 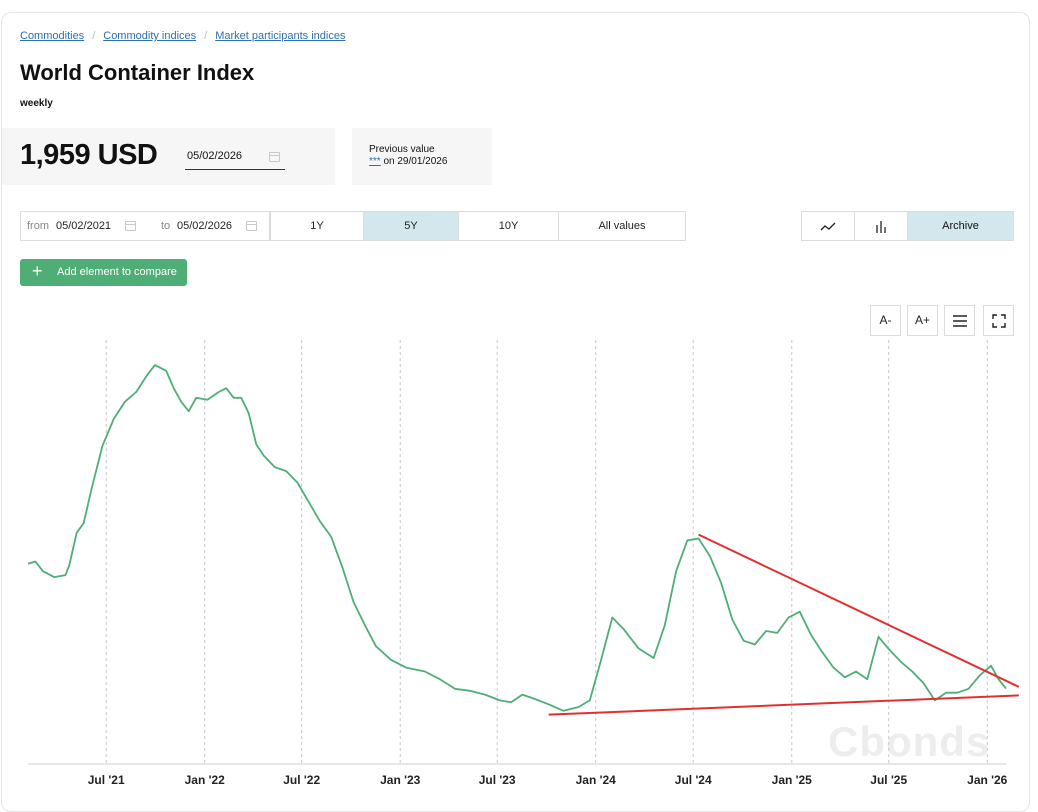 I want to click on add-compare-label: Add element to compare, so click(x=117, y=272).